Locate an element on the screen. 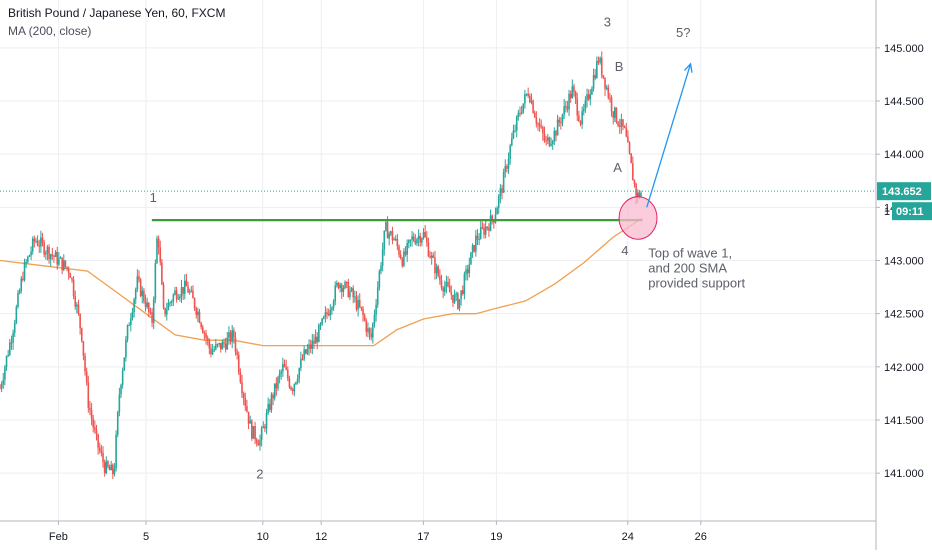  wave-label: A is located at coordinates (617, 167).